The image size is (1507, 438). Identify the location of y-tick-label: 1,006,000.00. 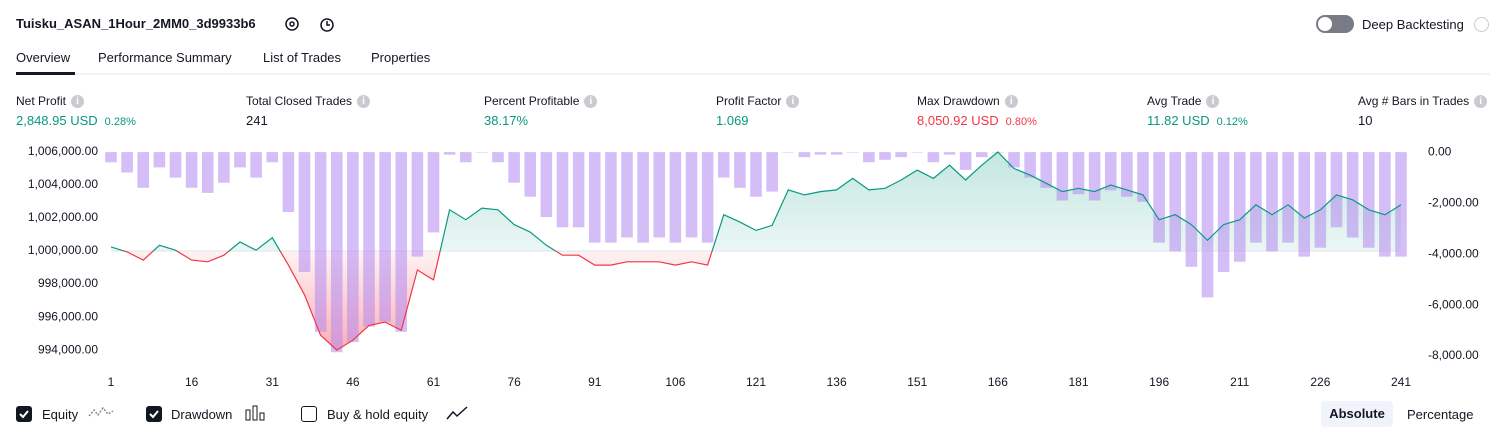
(63, 151).